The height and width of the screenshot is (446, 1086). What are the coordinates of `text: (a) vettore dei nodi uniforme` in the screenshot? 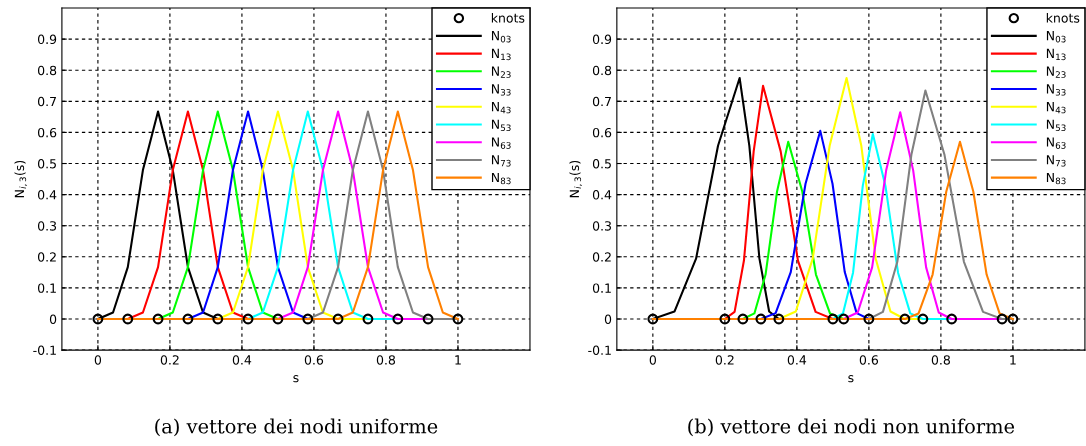 It's located at (296, 427).